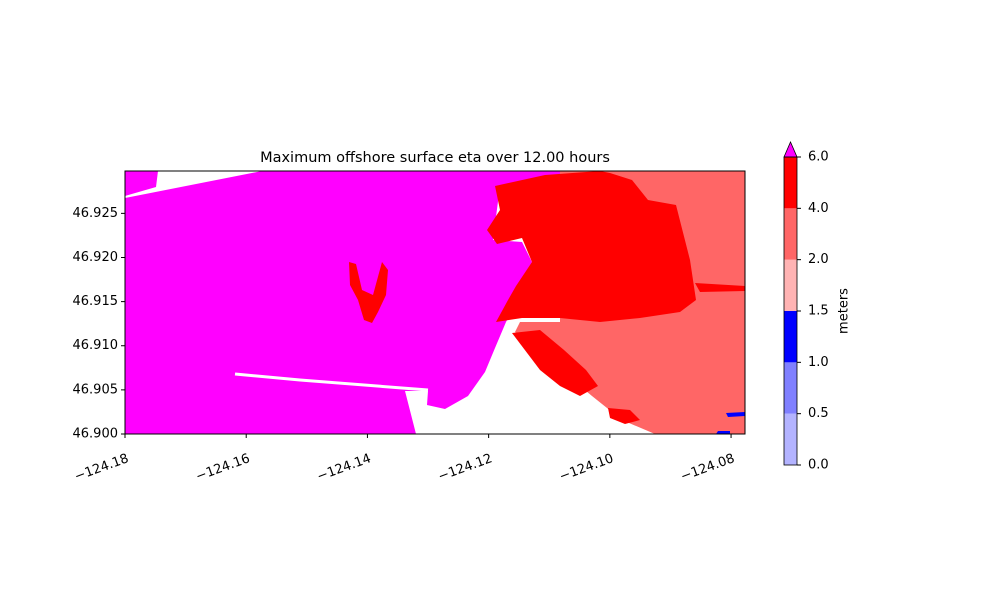  Describe the element at coordinates (344, 467) in the screenshot. I see `x-tick-label: −124.14` at that location.